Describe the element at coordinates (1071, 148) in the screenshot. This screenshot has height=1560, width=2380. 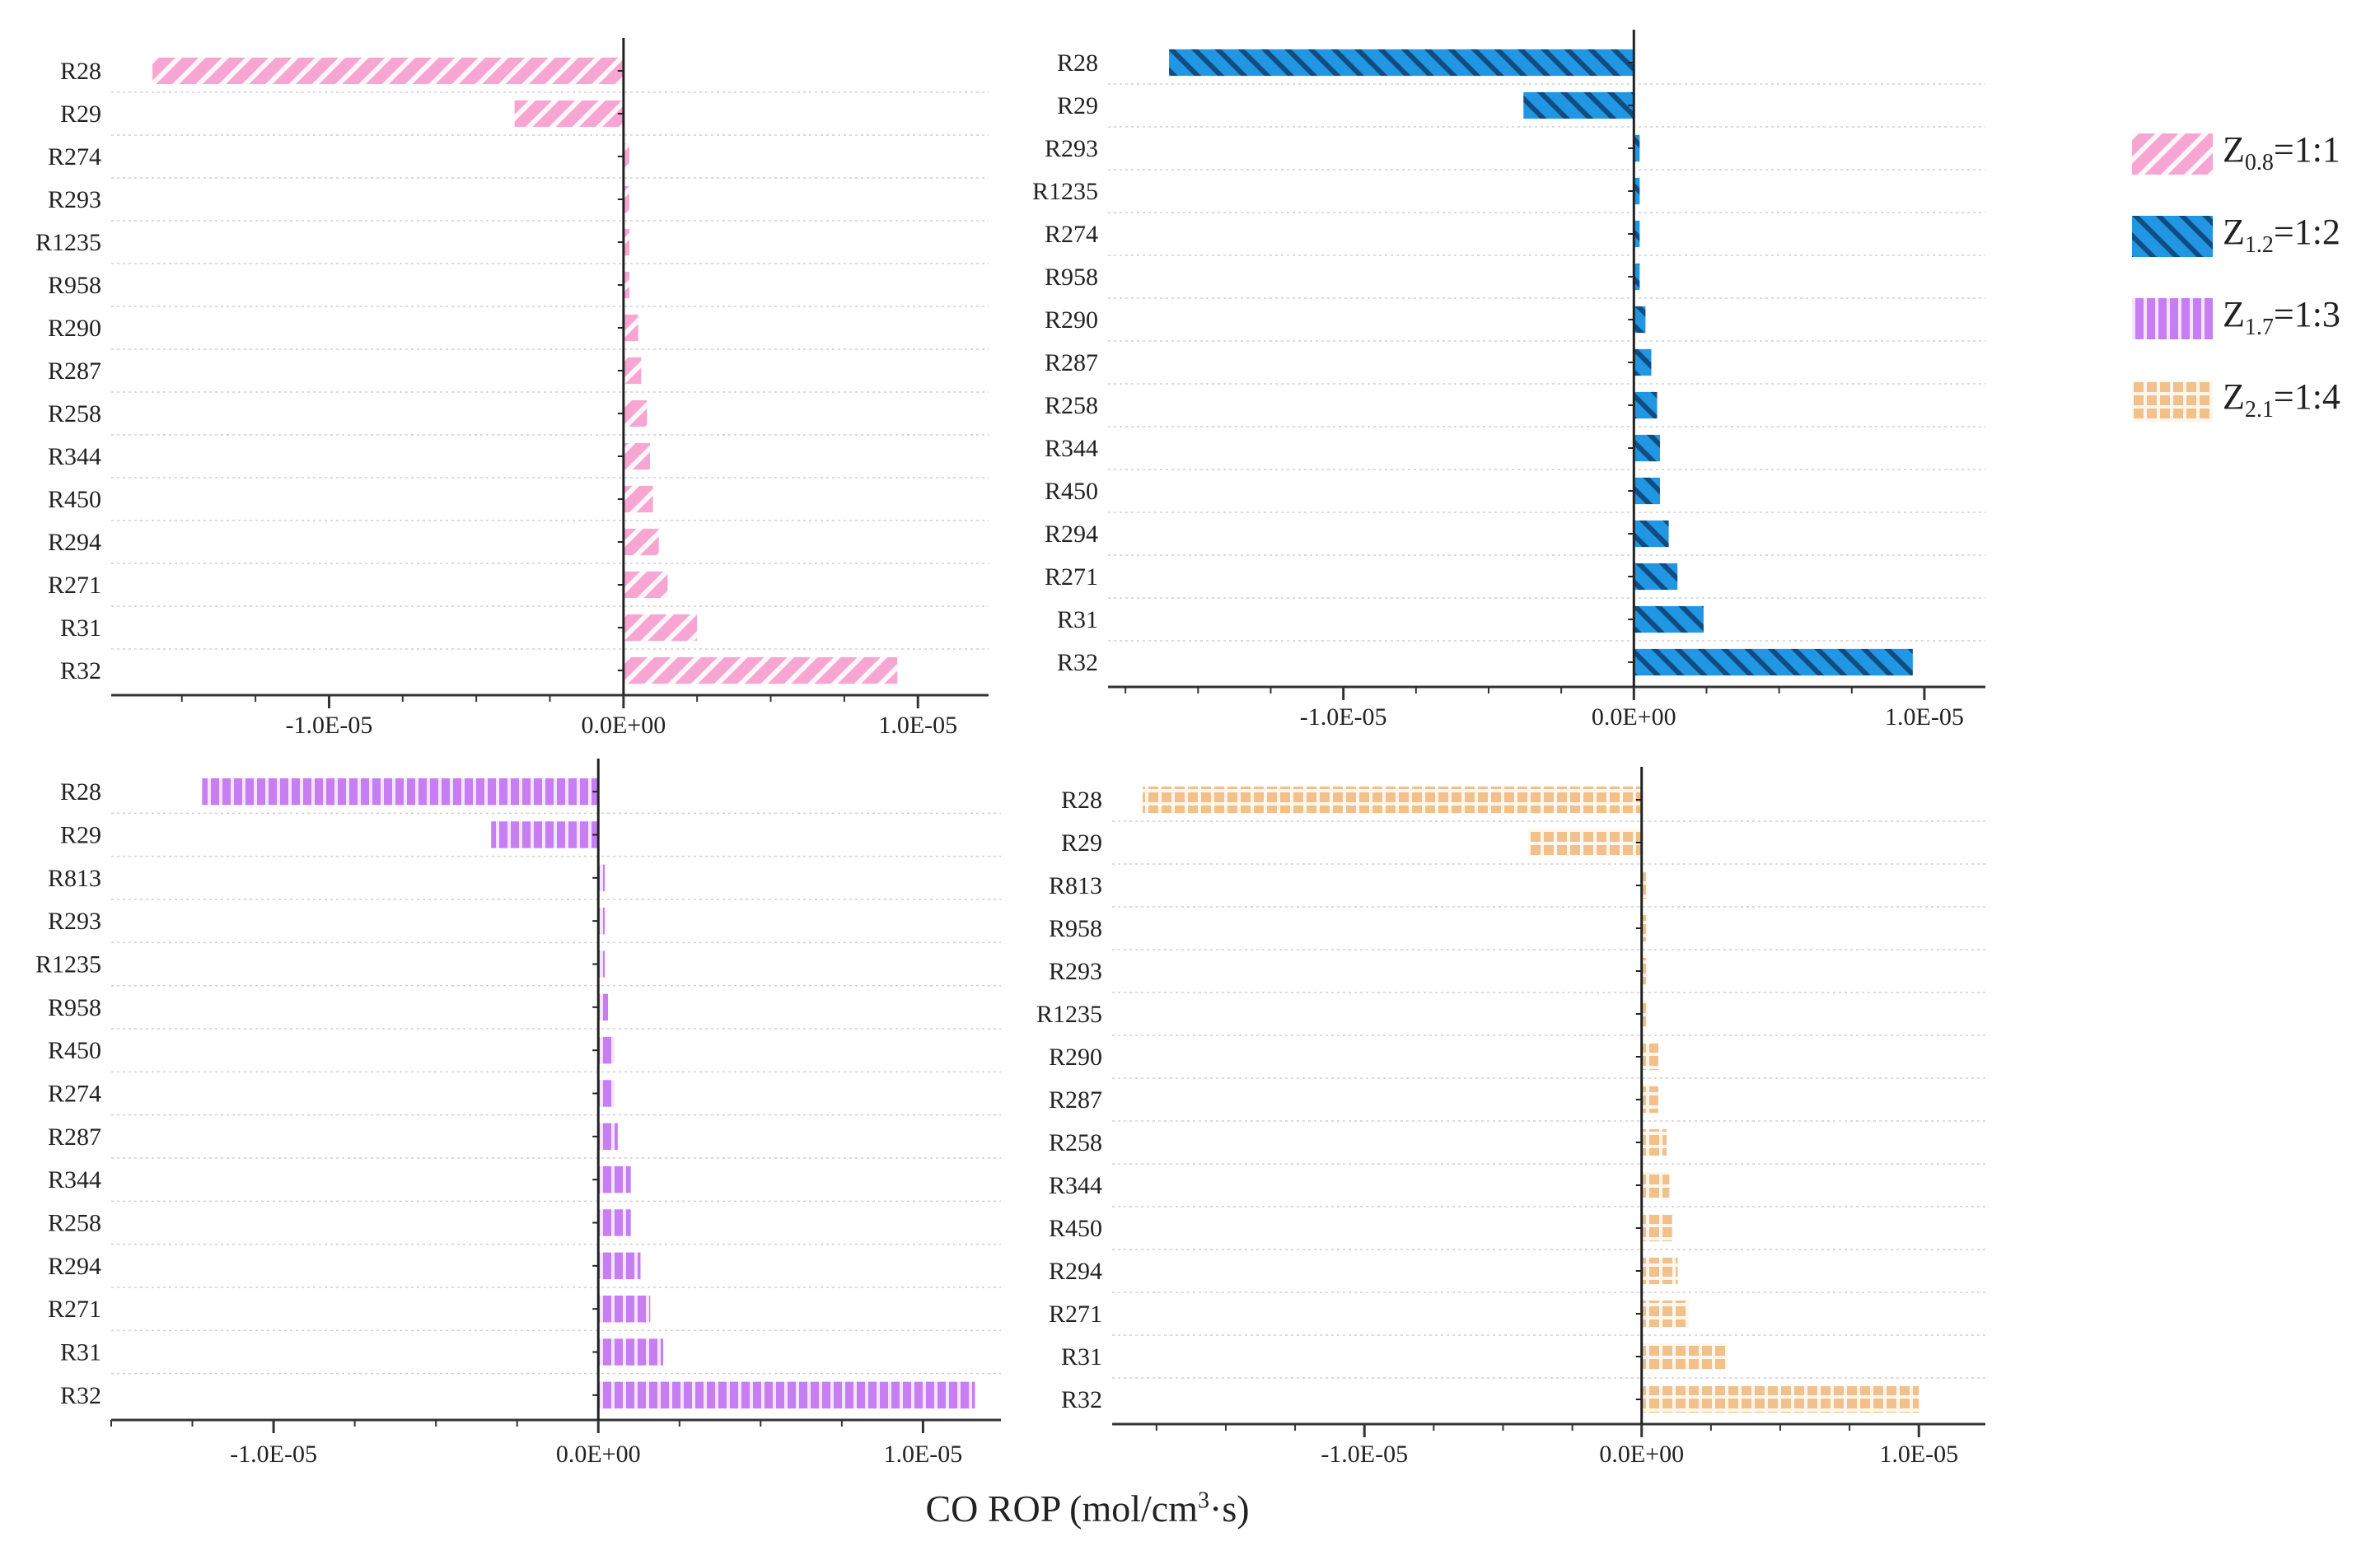
I see `category-label: R293` at that location.